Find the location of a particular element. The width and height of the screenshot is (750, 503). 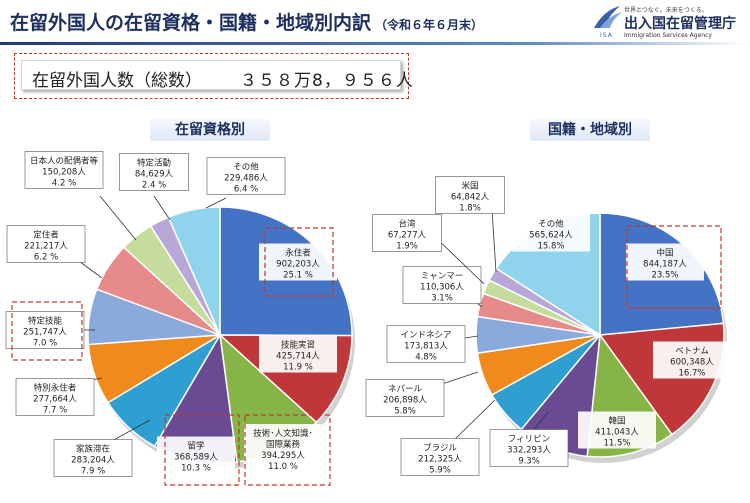

slice-count: 67,277人 is located at coordinates (407, 236).